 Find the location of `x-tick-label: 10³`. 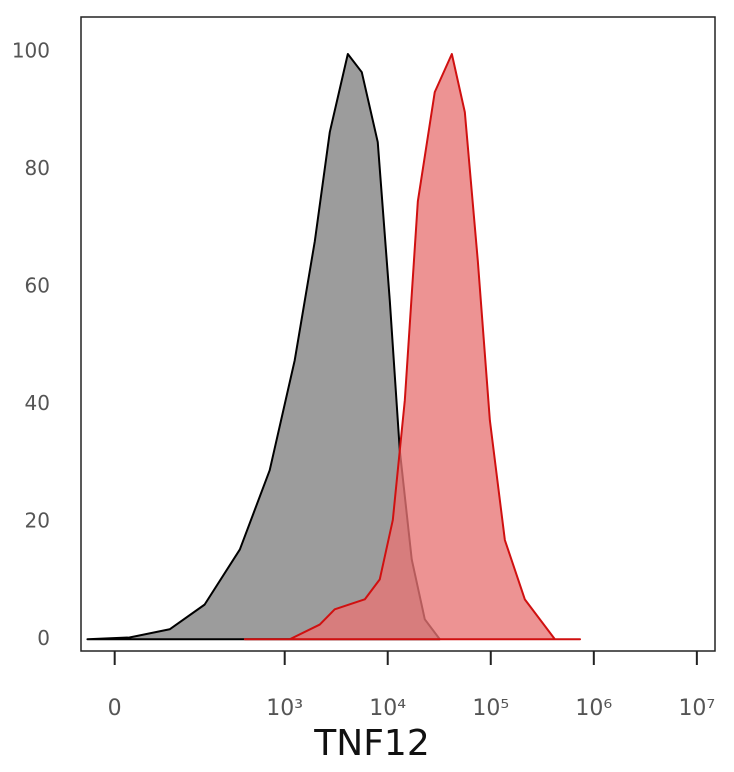

x-tick-label: 10³ is located at coordinates (284, 708).